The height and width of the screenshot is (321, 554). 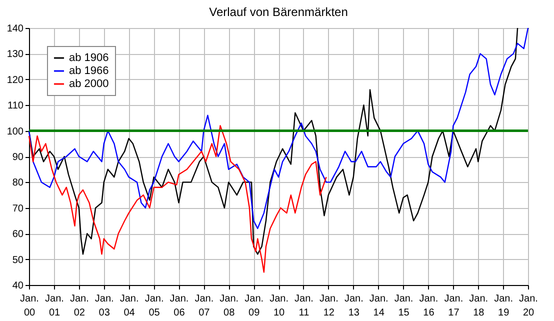 I want to click on x-tick-label: Jan. 16, so click(x=428, y=306).